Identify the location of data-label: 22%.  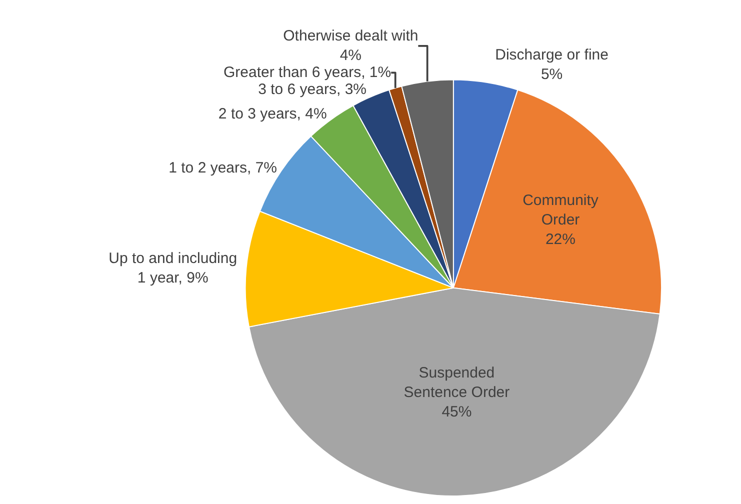
(560, 239).